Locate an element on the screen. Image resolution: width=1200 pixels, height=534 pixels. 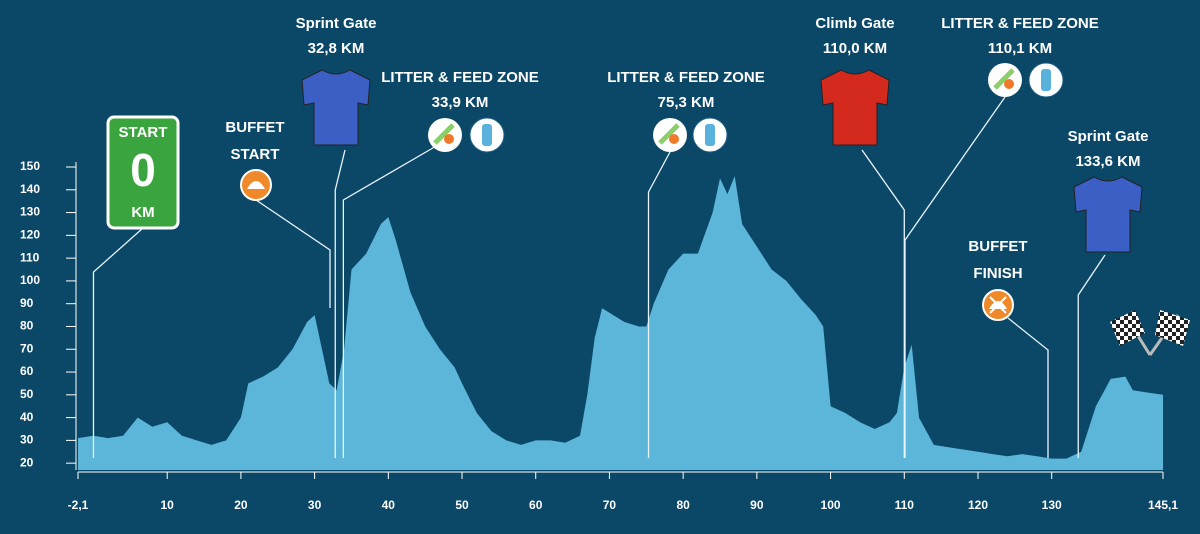
x-tick-label: 130 is located at coordinates (1052, 505).